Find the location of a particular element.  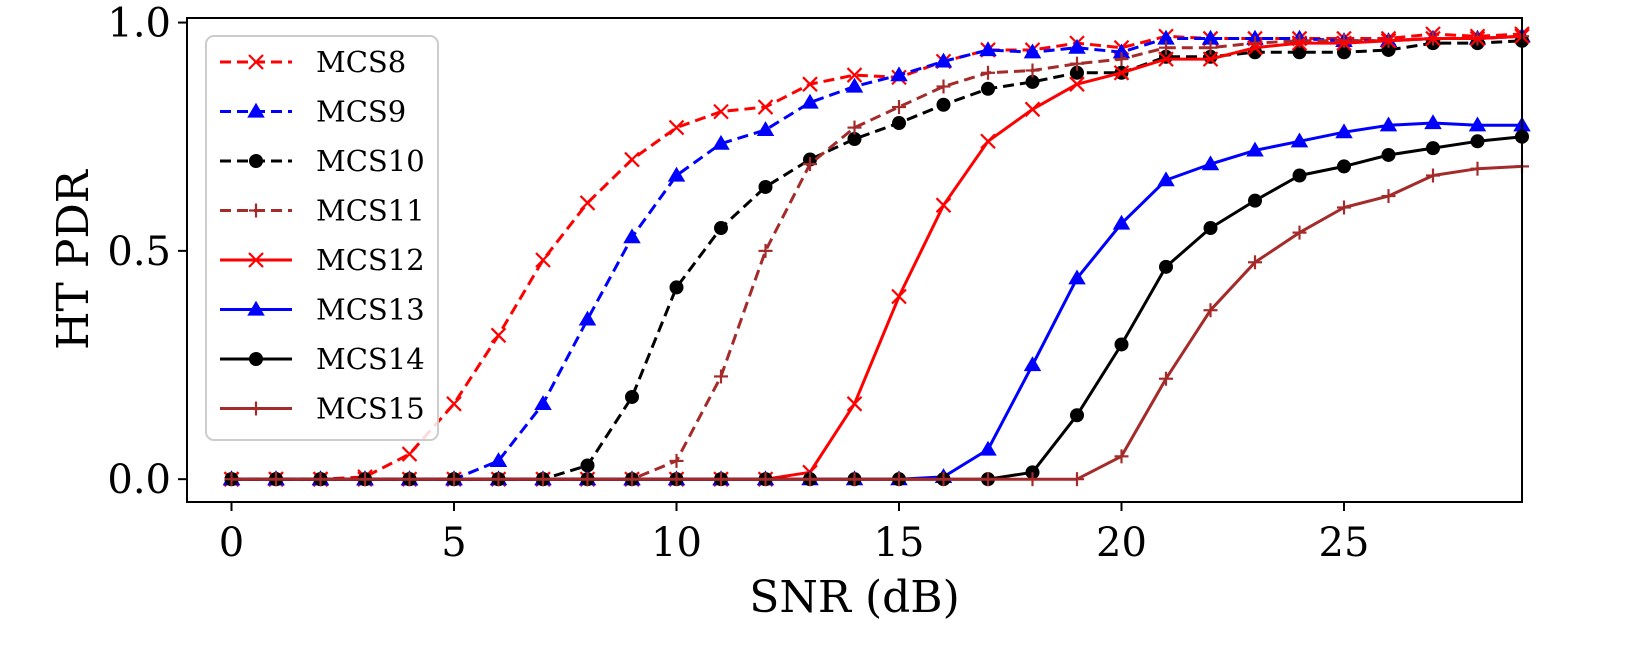

y-tick-label: 0.5 is located at coordinates (139, 252).